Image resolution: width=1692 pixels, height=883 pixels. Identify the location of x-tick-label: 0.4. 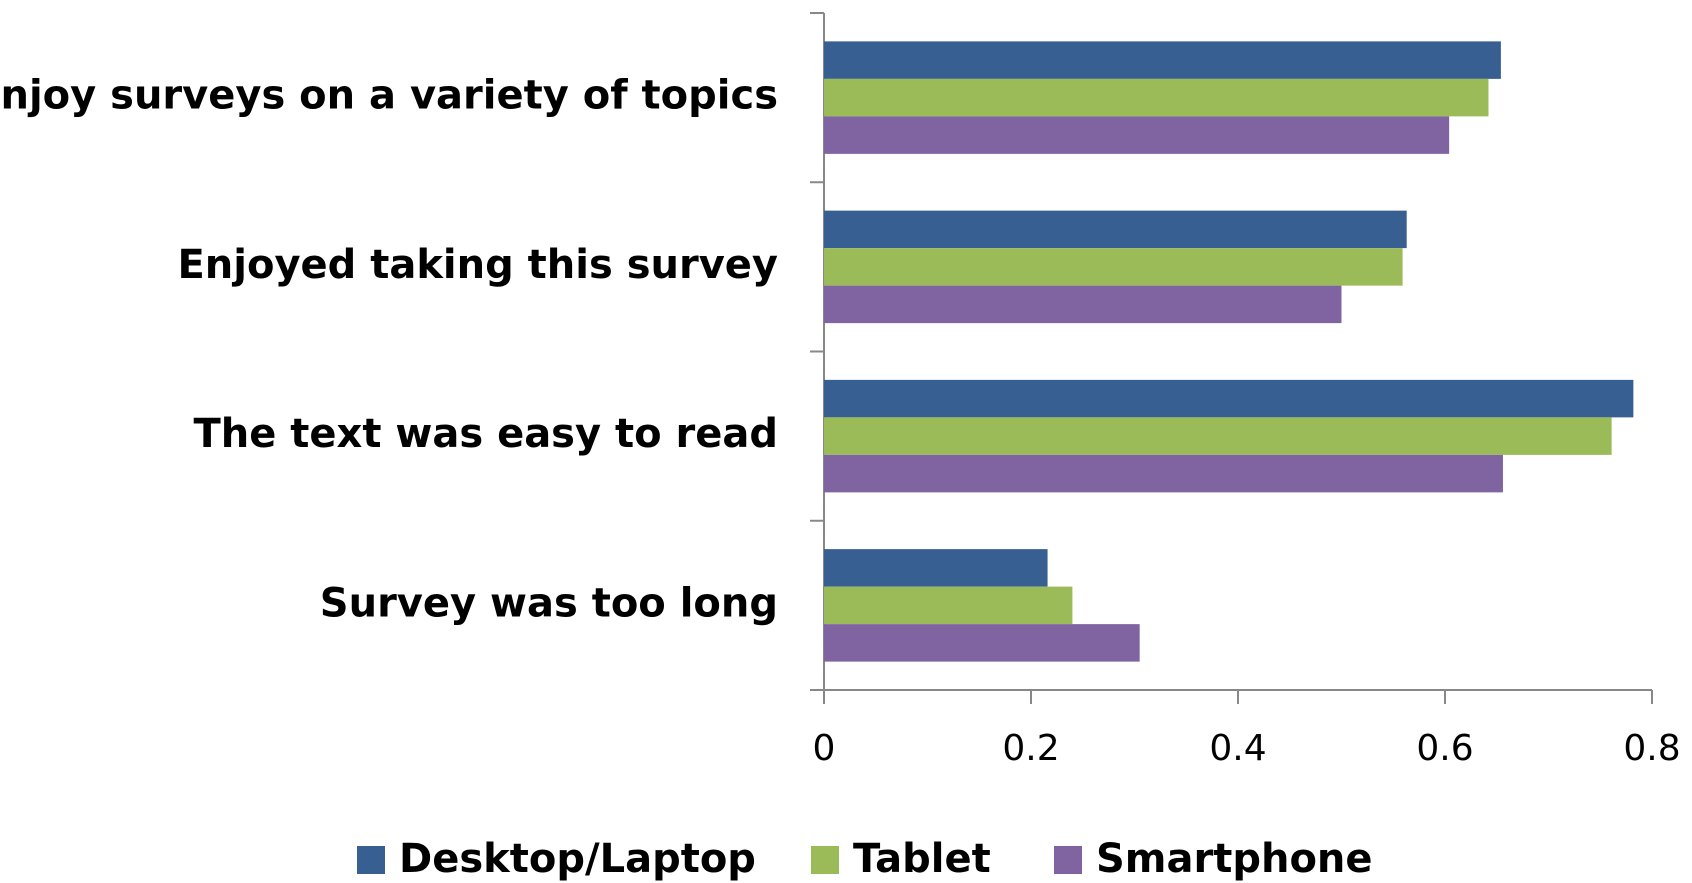
(1237, 748).